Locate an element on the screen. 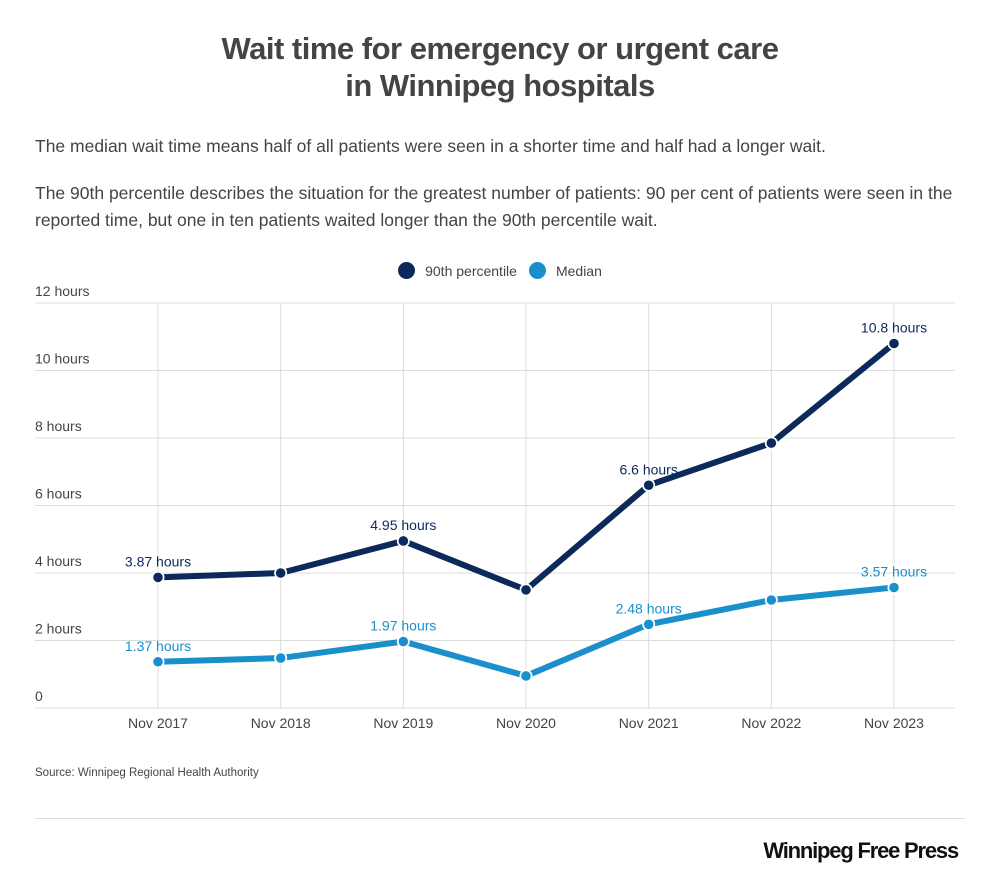 This screenshot has width=1000, height=888. y-tick-label: 4 hours is located at coordinates (58, 561).